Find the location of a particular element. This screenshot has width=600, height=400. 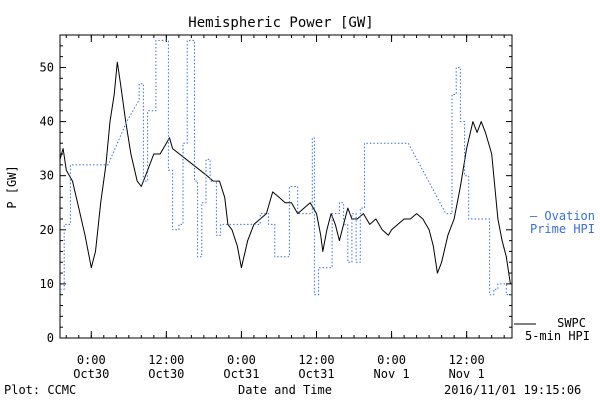

swpc-label-line2: 5-min HPI is located at coordinates (557, 336).